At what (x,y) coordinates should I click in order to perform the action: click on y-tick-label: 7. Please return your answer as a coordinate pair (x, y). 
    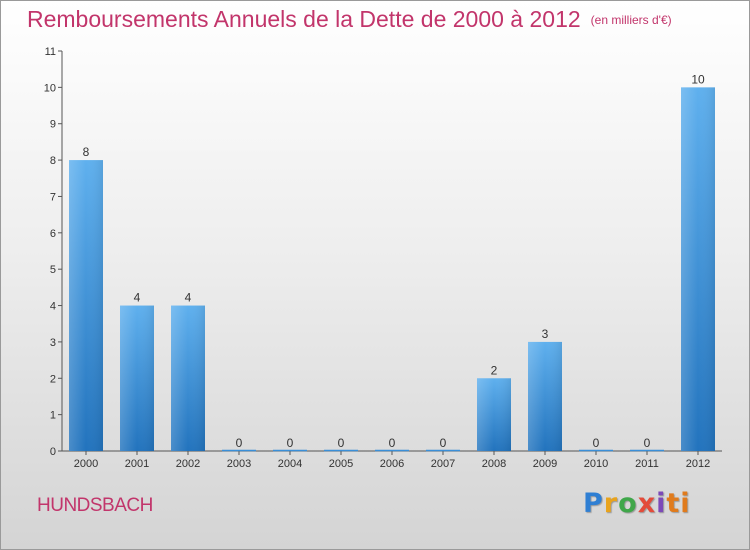
    Looking at the image, I should click on (53, 197).